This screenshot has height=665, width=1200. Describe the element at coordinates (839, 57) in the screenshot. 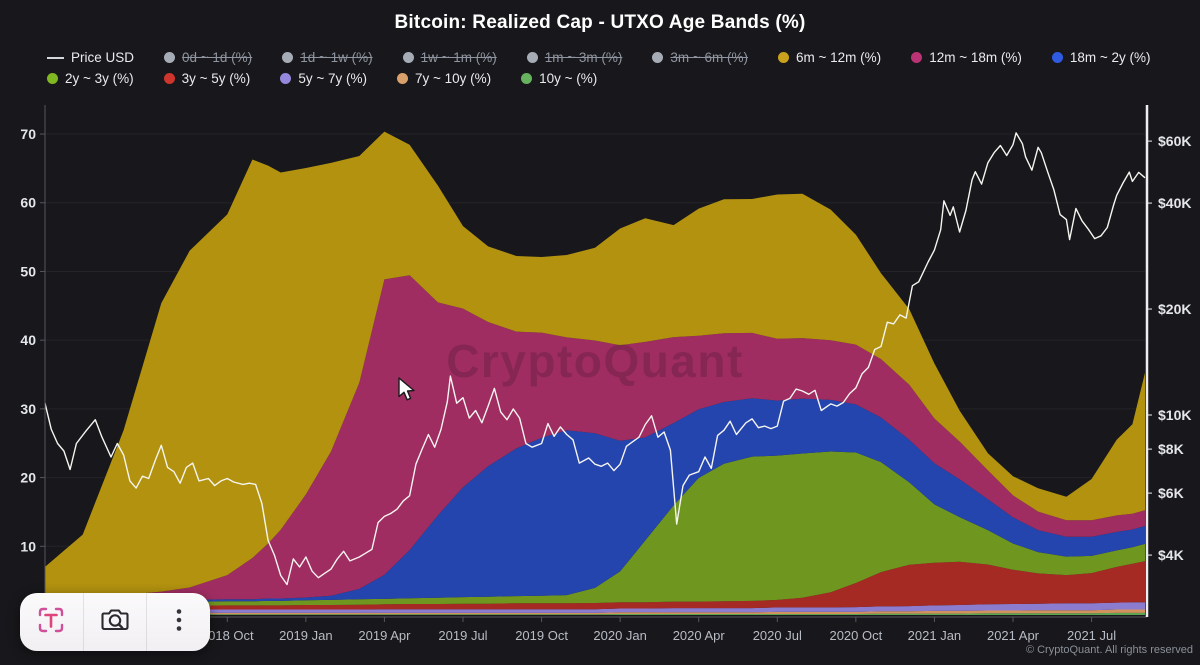

I see `legend-label: 6m ~ 12m (%)` at that location.